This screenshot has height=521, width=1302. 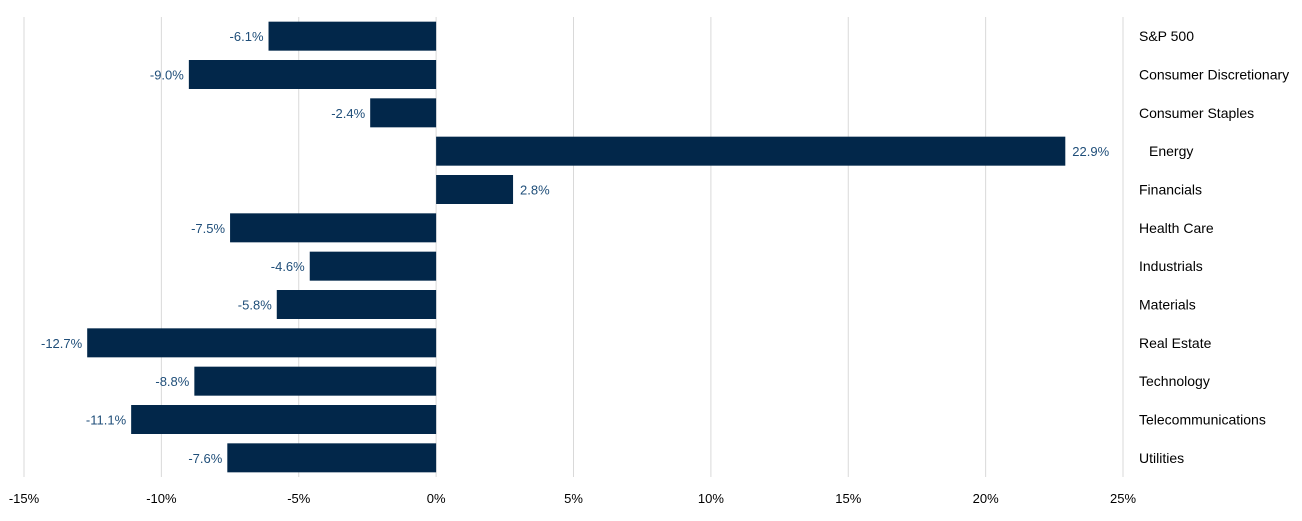 What do you see at coordinates (348, 113) in the screenshot?
I see `data-label: -2.4%` at bounding box center [348, 113].